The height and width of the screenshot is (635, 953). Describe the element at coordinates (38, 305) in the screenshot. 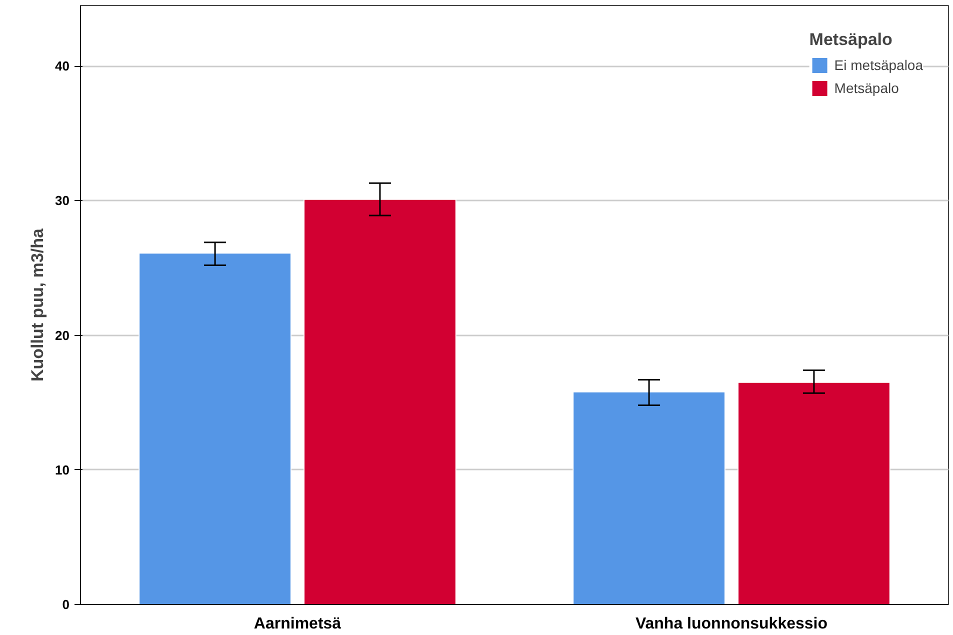

I see `y-axis-title: Kuollut puu, m3/ha` at that location.